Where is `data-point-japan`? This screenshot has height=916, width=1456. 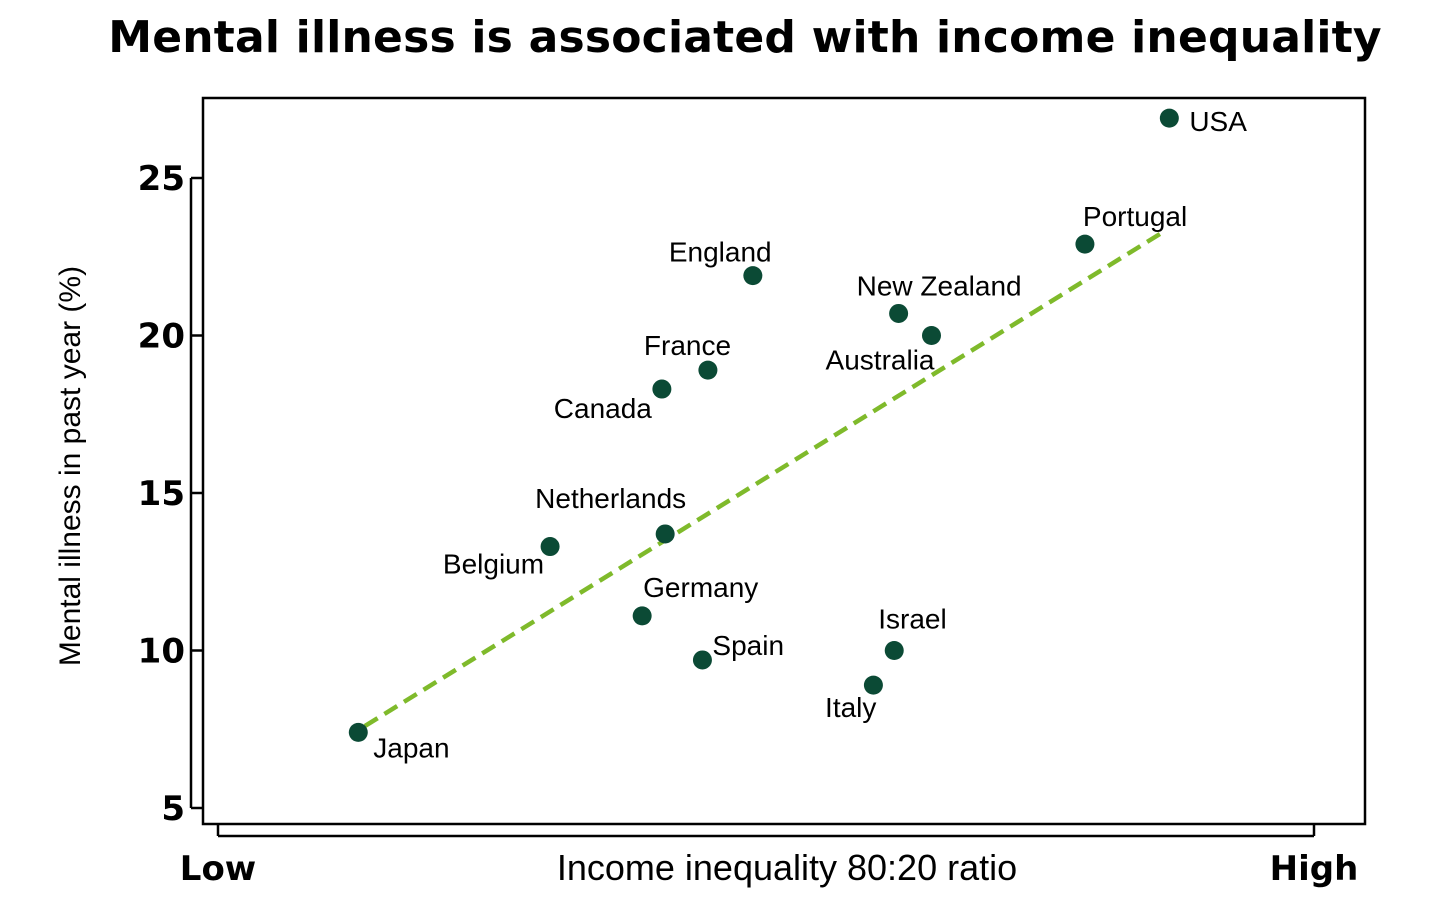
data-point-japan is located at coordinates (358, 732).